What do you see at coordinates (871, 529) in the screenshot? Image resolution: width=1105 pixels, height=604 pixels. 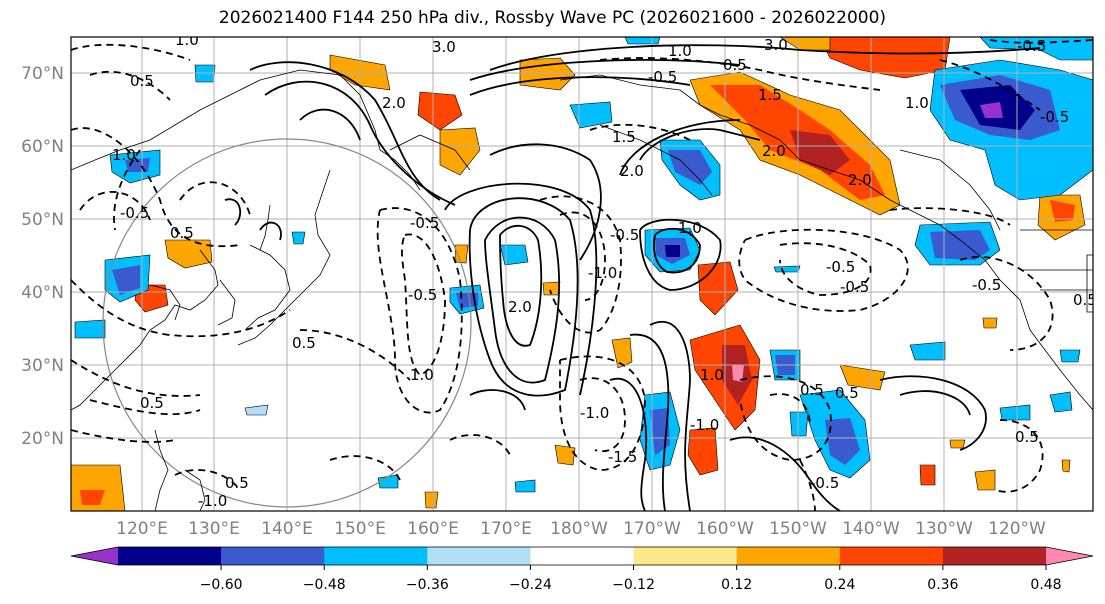 I see `lon-label: 140°W` at bounding box center [871, 529].